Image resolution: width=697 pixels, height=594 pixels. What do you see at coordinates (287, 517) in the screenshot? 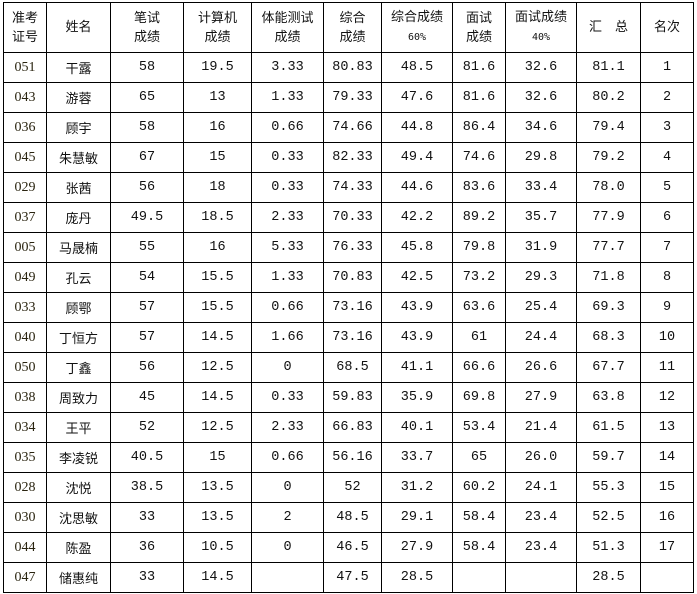
I see `cell-fitness-score: 2` at bounding box center [287, 517].